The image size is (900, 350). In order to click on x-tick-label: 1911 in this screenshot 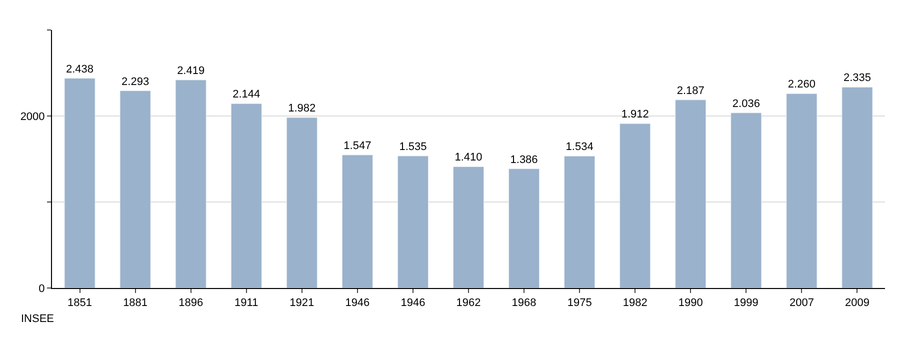, I will do `click(246, 303)`.